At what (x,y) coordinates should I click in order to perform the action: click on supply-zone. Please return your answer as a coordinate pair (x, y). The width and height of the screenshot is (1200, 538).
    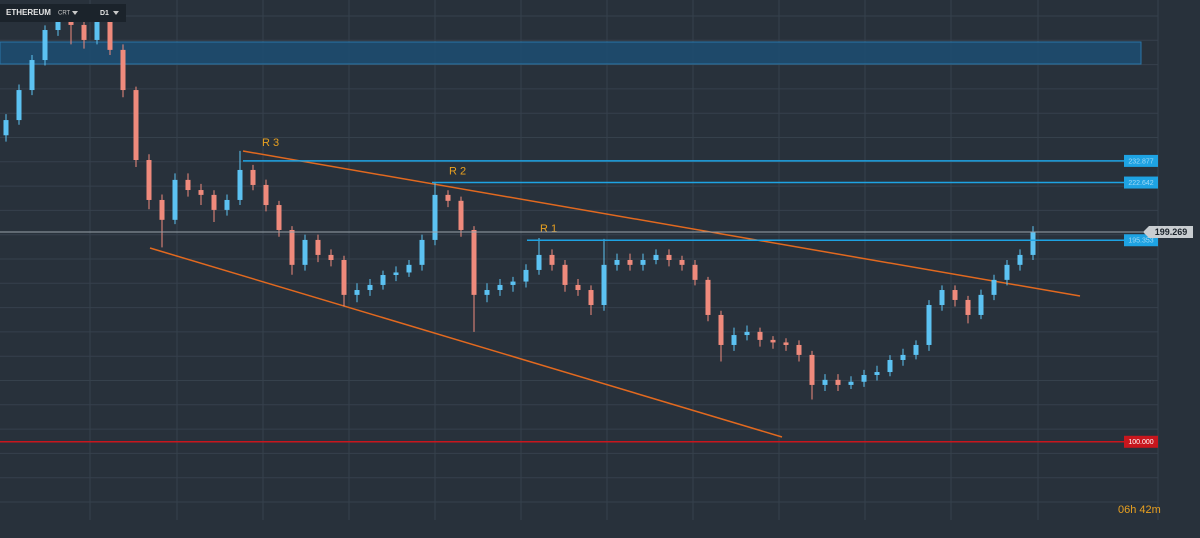
    Looking at the image, I should click on (571, 53).